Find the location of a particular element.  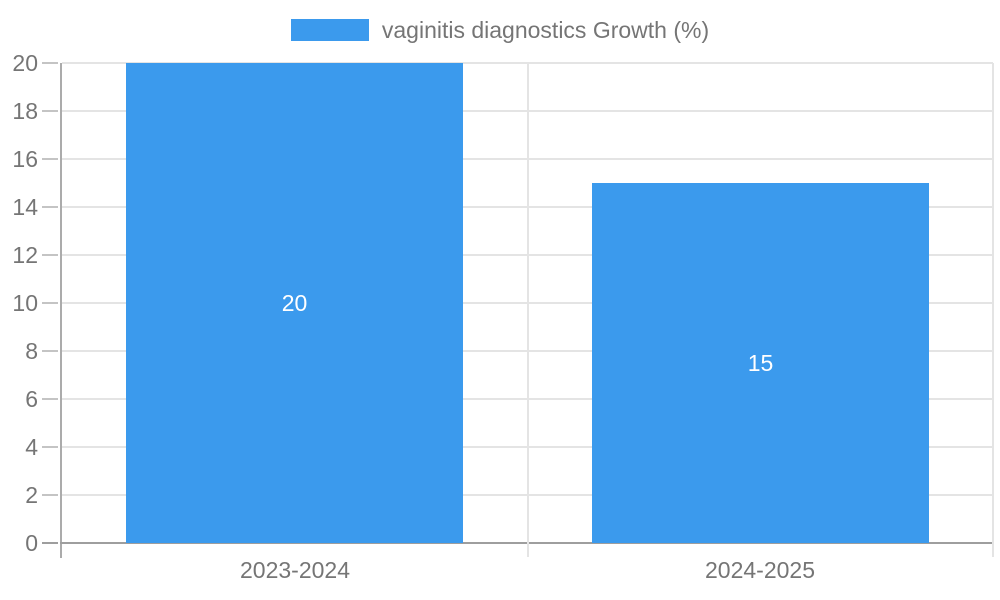

bar-value-label: 15 is located at coordinates (760, 363).